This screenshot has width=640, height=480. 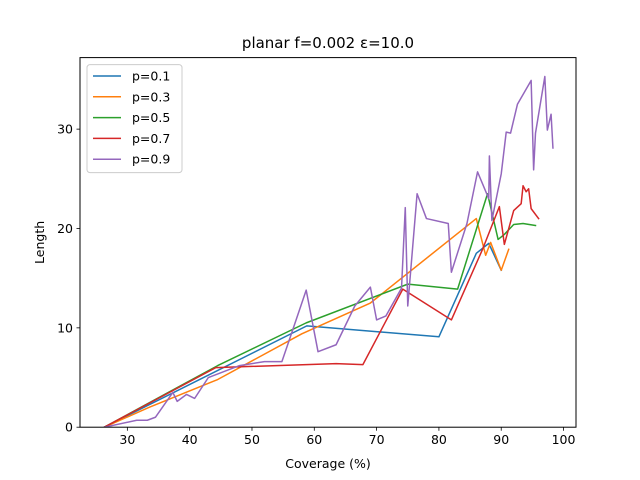 I want to click on legend: p=0.1 p=0.3 p=0.5 p=0.7 p=0.9, so click(x=134, y=119).